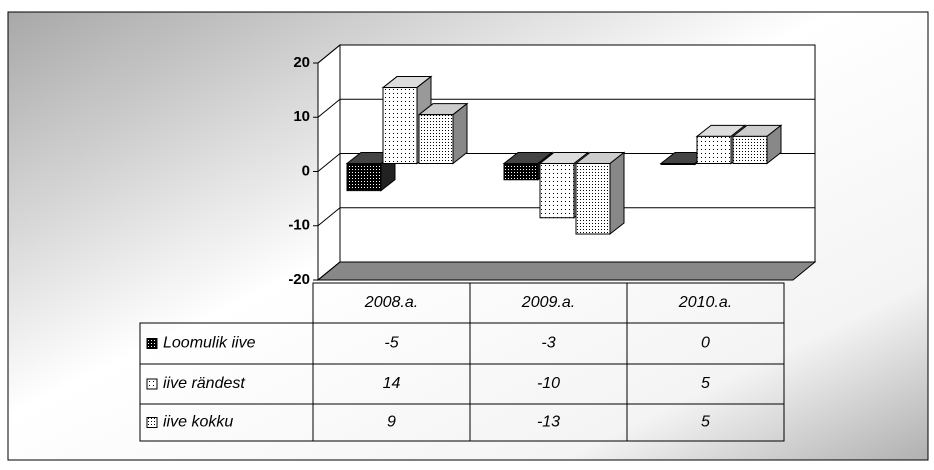 Image resolution: width=934 pixels, height=470 pixels. What do you see at coordinates (198, 422) in the screenshot?
I see `legend-label: iive kokku` at bounding box center [198, 422].